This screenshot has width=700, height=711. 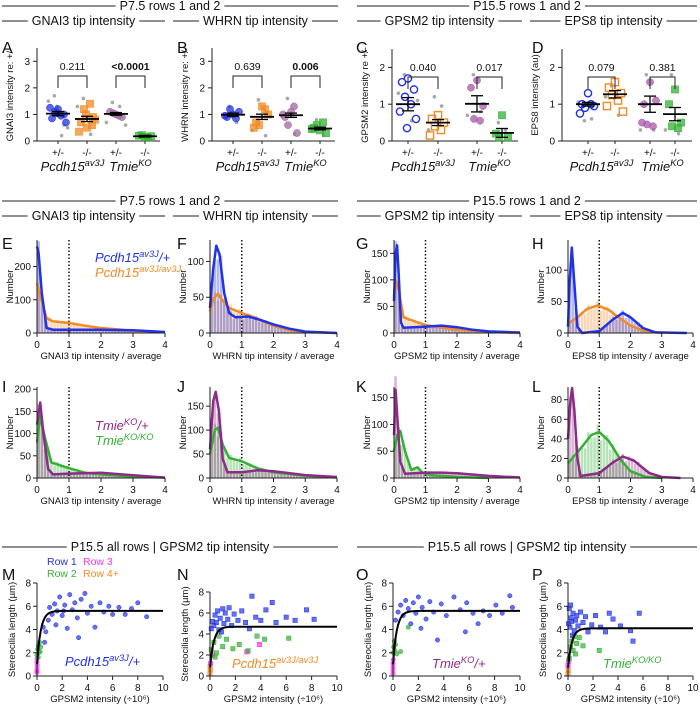 What do you see at coordinates (527, 201) in the screenshot?
I see `section-header-p15-text: P15.5 rows 1 and 2` at bounding box center [527, 201].